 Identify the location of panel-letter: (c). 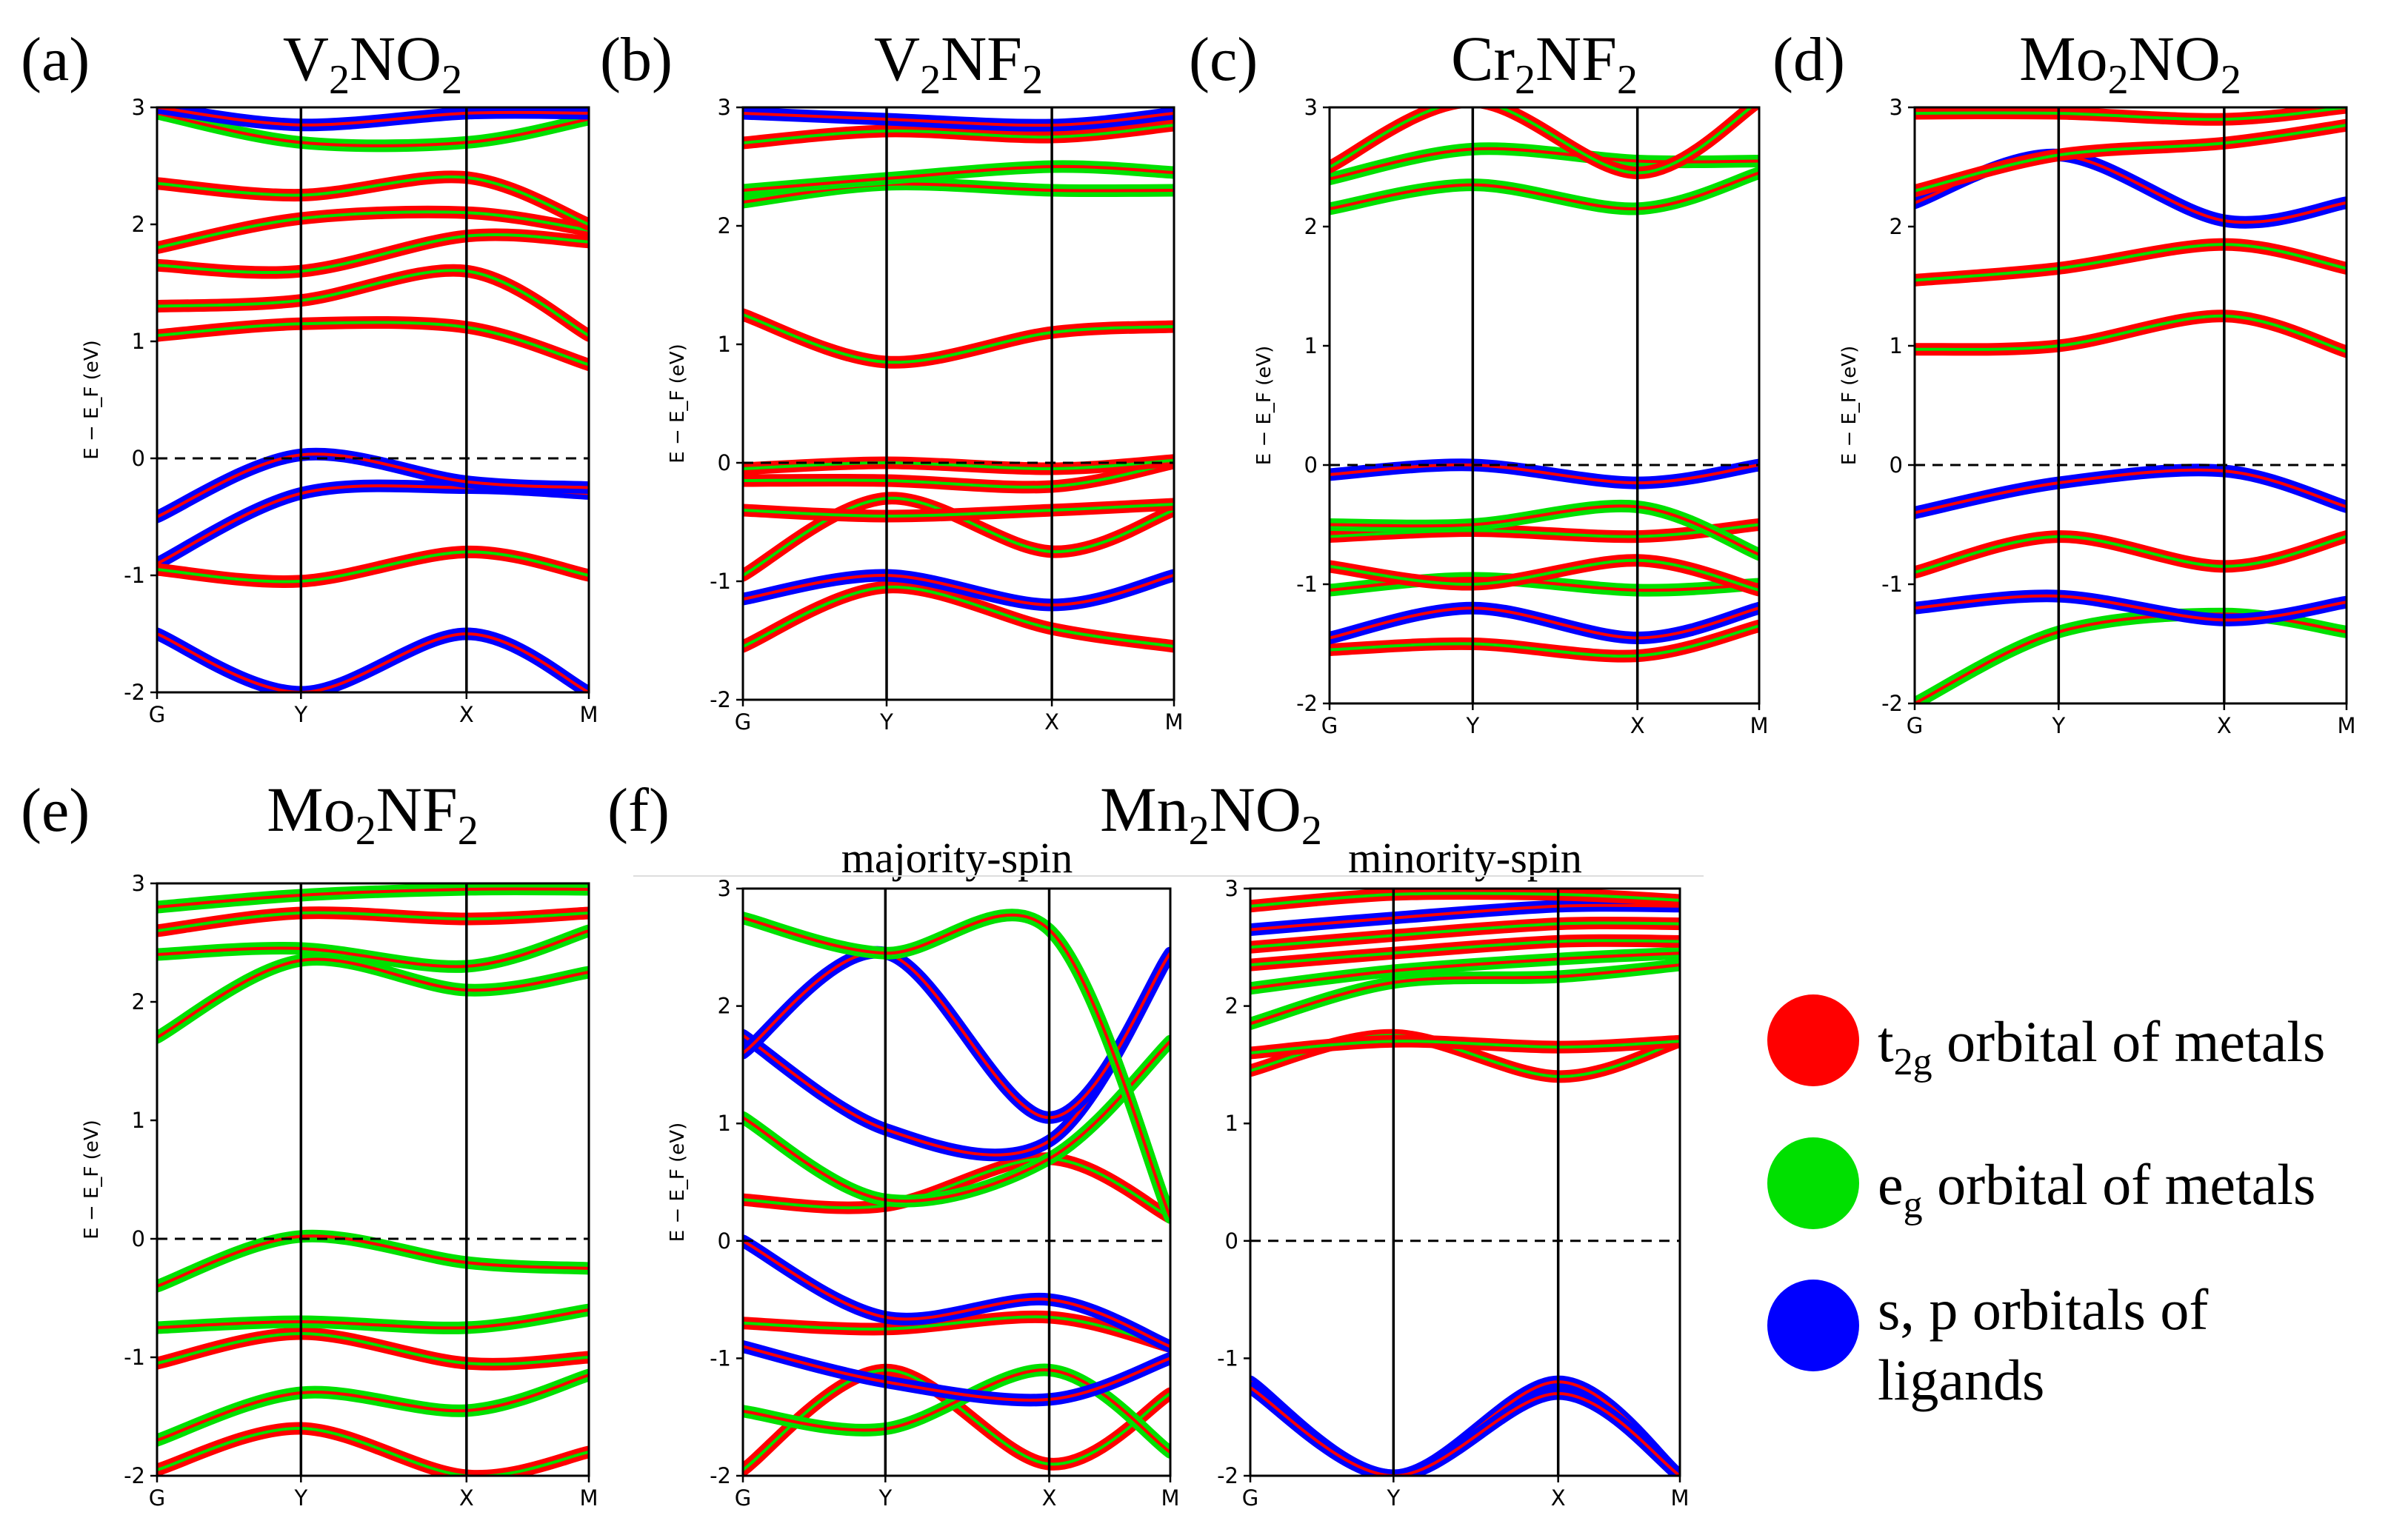
(1223, 59).